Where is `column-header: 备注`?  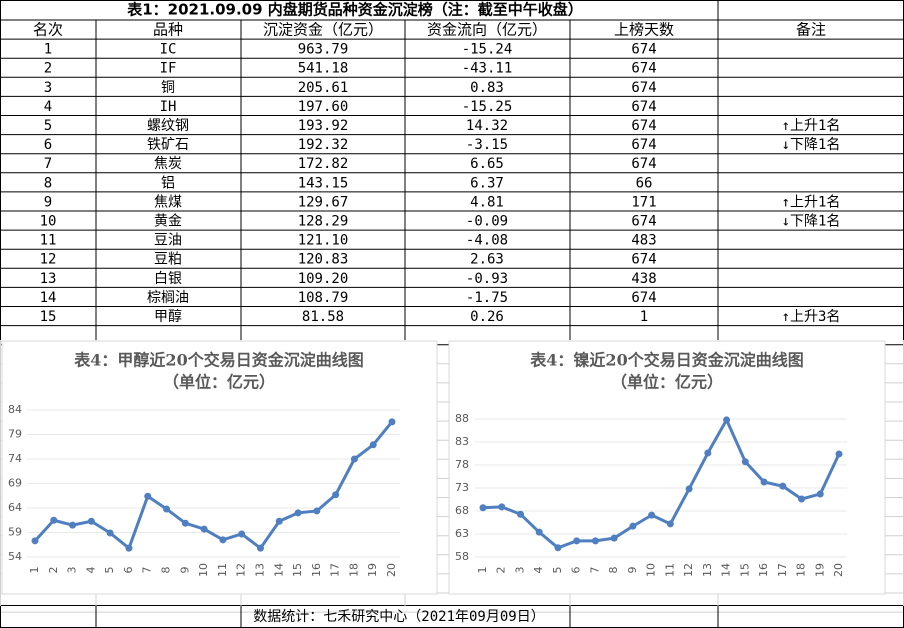
column-header: 备注 is located at coordinates (811, 30).